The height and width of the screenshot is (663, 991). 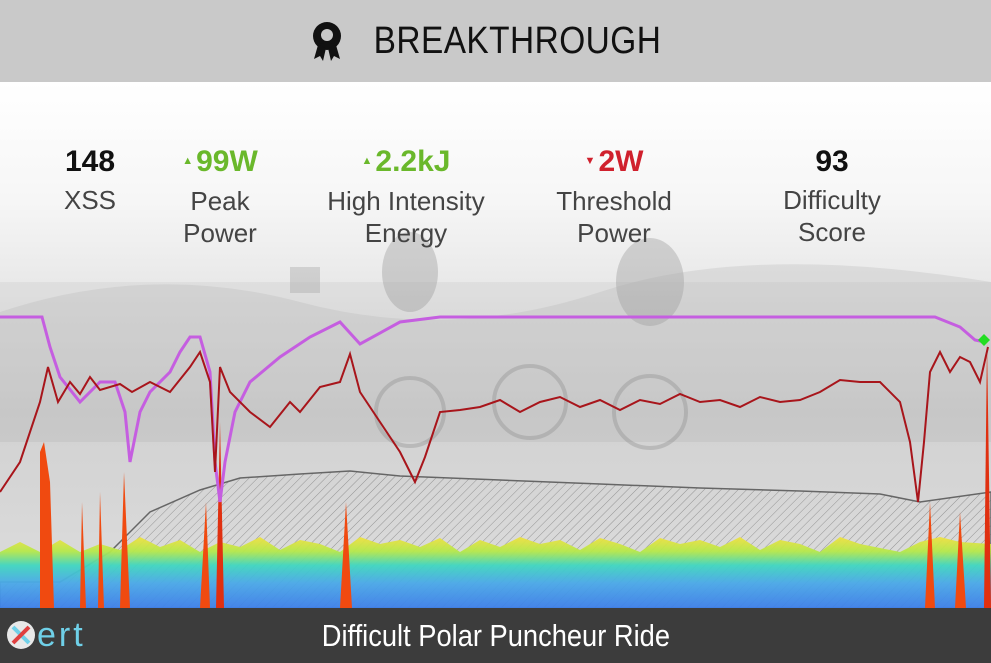 I want to click on metric-peak-power: ▲ 99W Peak Power, so click(x=220, y=195).